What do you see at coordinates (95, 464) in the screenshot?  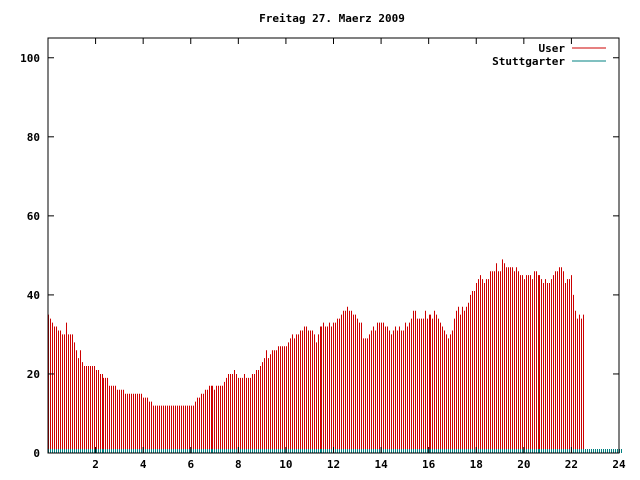 I see `x-tick-label: 2` at bounding box center [95, 464].